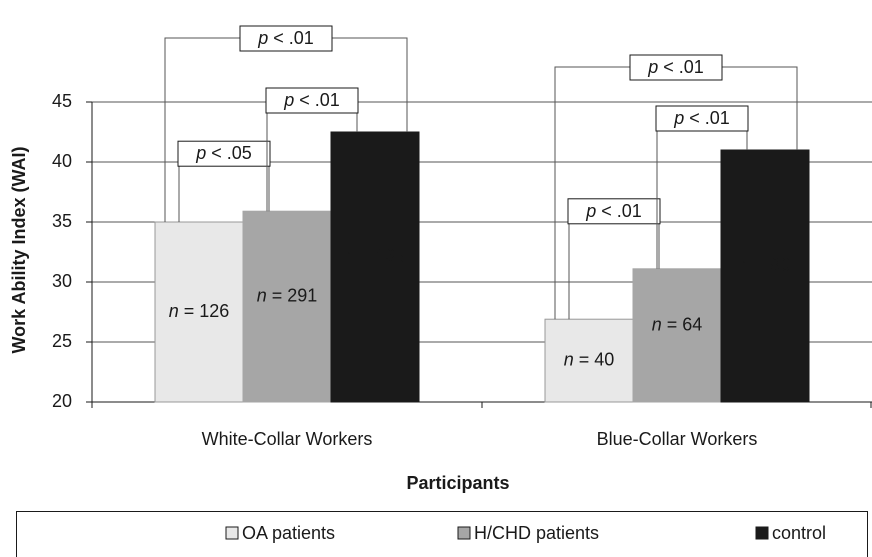  Describe the element at coordinates (62, 101) in the screenshot. I see `y-tick-label: 45` at that location.